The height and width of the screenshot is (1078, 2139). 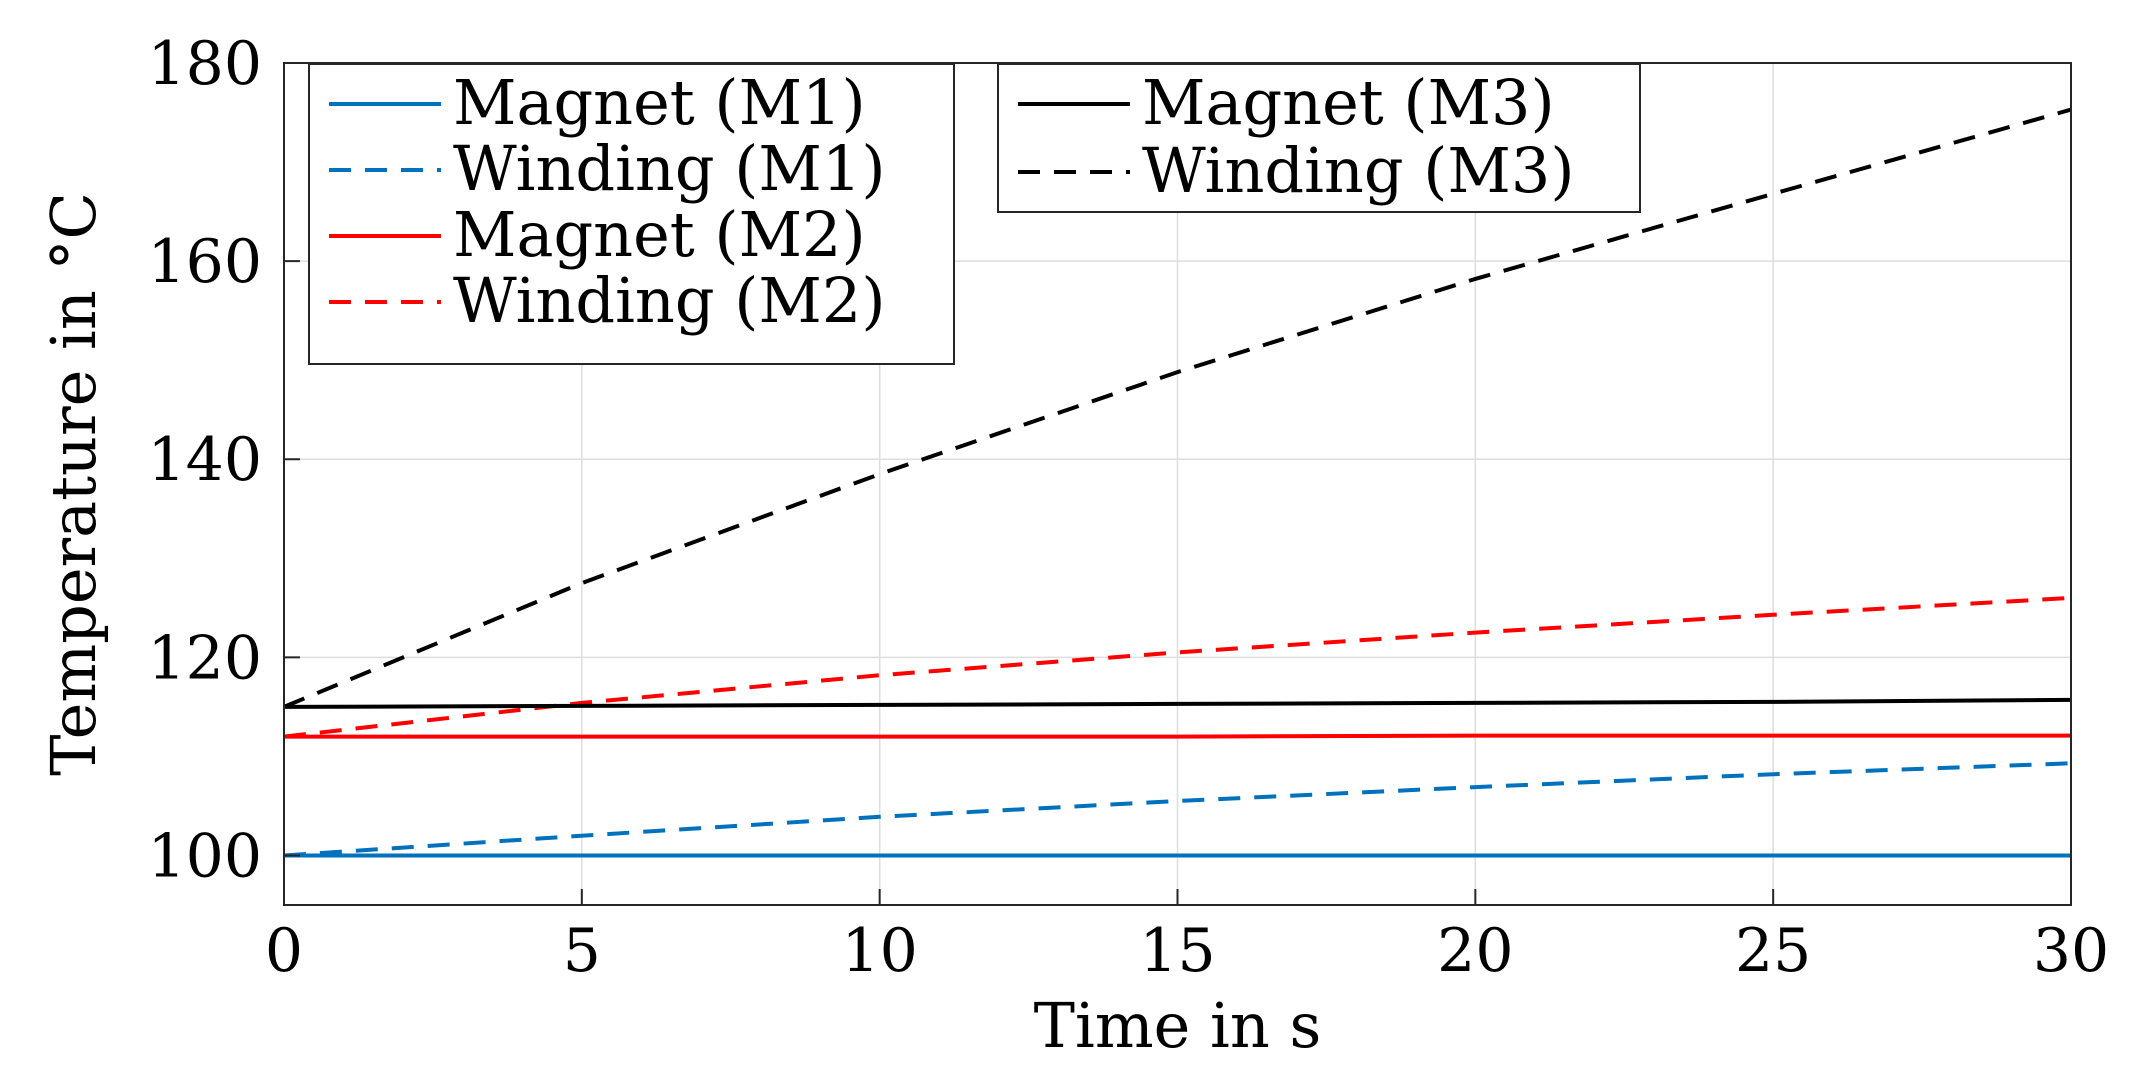 What do you see at coordinates (204, 262) in the screenshot?
I see `y-tick-label: 160` at bounding box center [204, 262].